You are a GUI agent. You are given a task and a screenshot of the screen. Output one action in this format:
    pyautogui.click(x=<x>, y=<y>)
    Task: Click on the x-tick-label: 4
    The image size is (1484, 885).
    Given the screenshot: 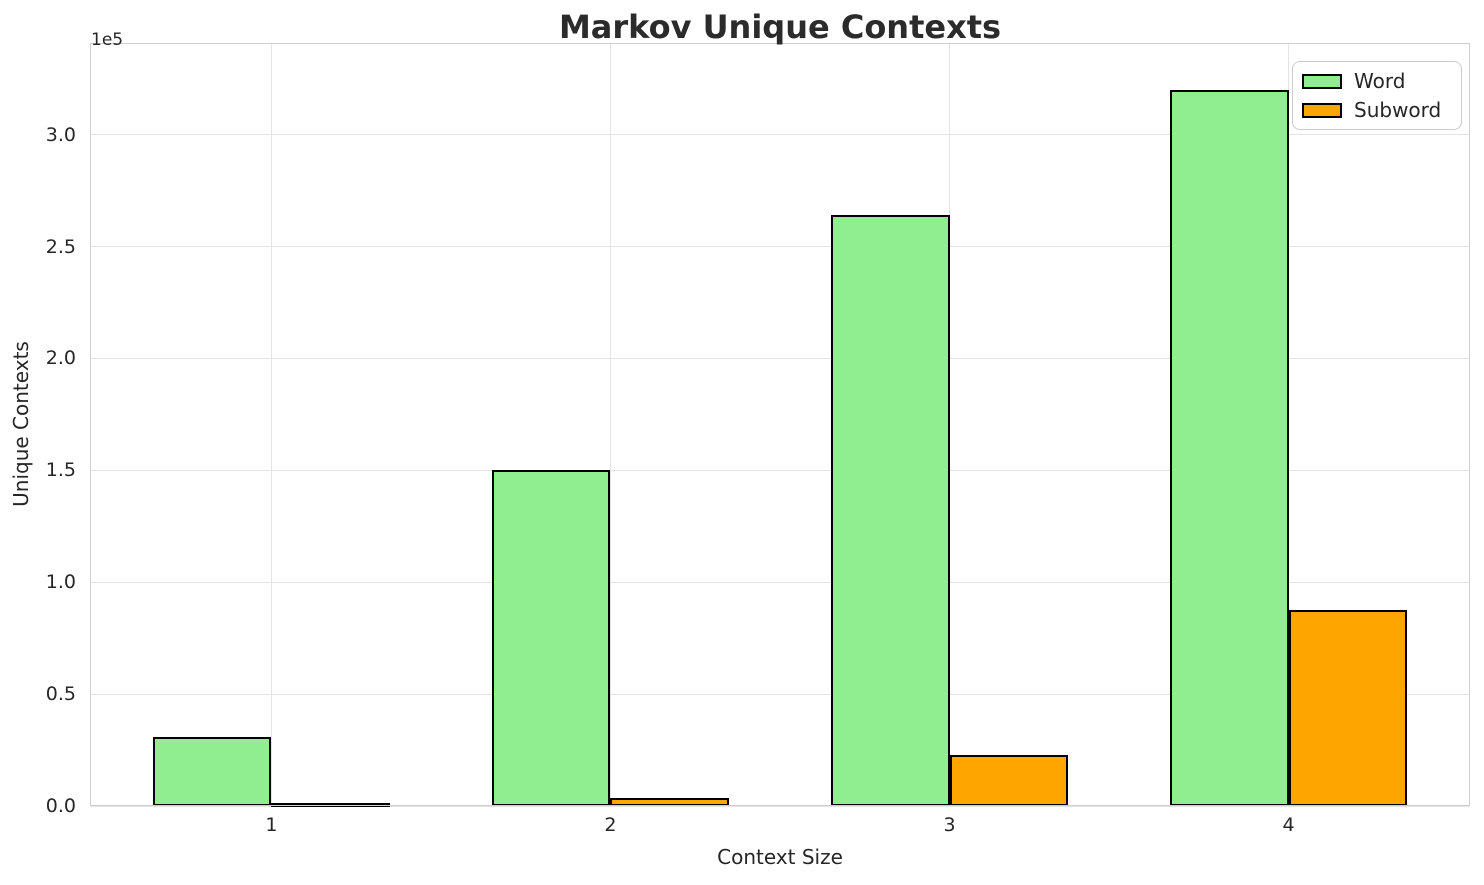 What is the action you would take?
    pyautogui.click(x=1288, y=825)
    